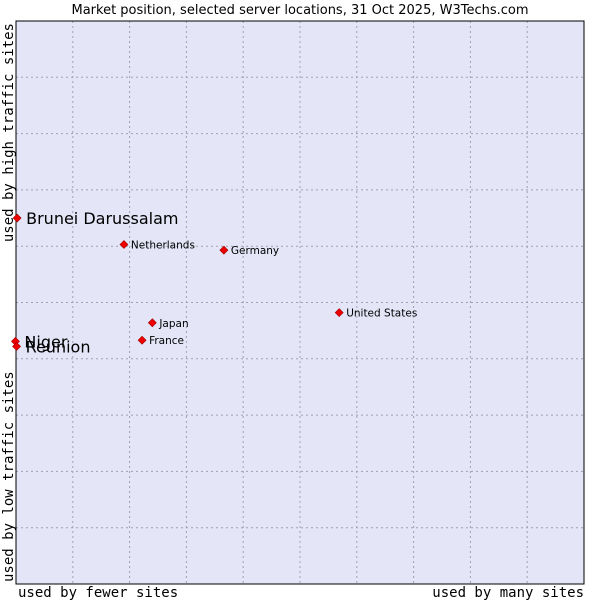  Describe the element at coordinates (17, 218) in the screenshot. I see `point-marker-brunei-darussalam` at that location.